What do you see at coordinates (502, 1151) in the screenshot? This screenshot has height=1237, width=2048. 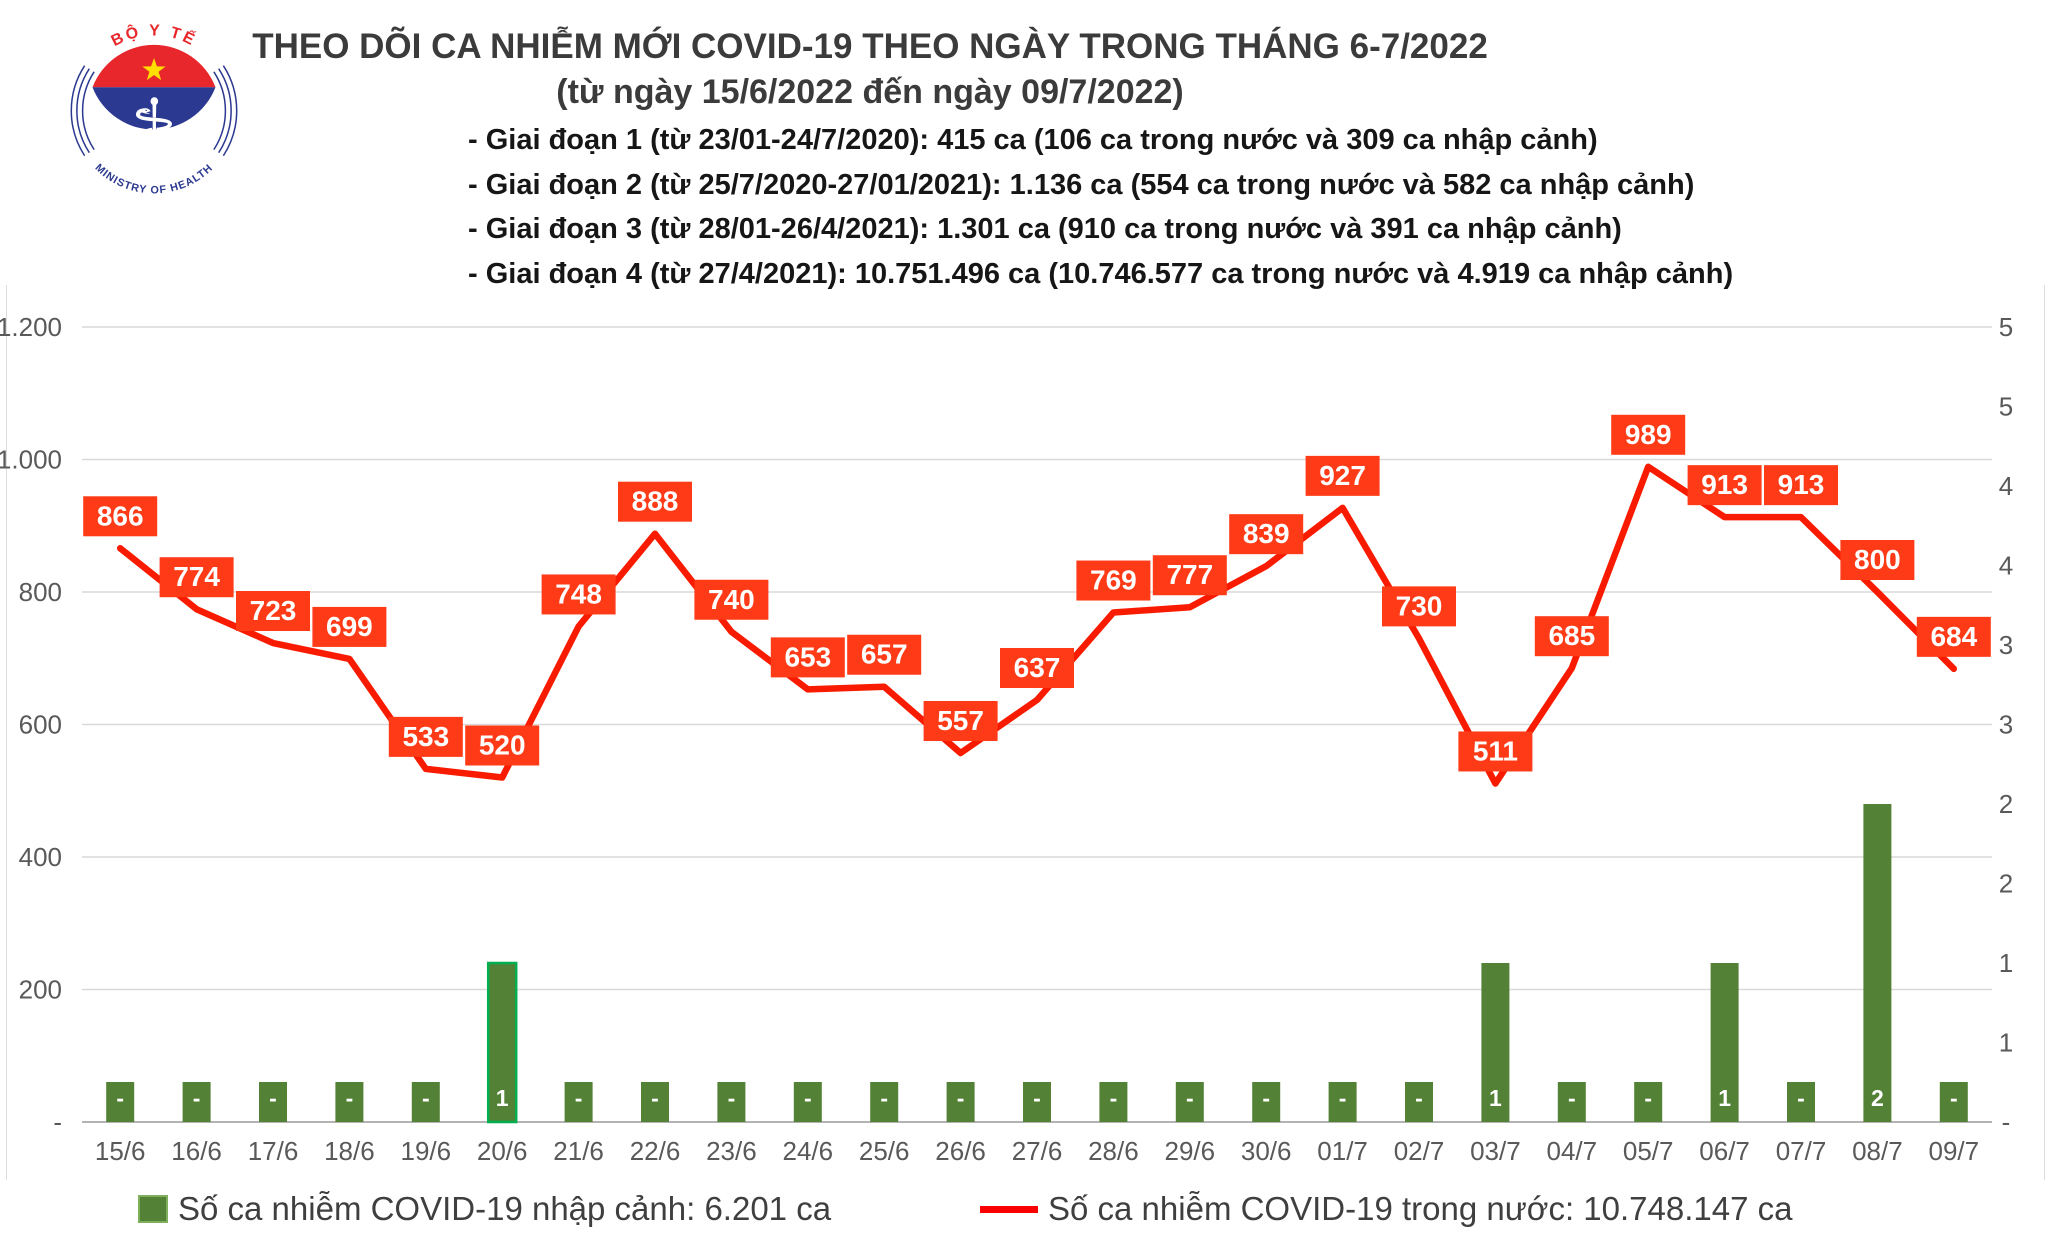 I see `x-axis-label: 20/6` at bounding box center [502, 1151].